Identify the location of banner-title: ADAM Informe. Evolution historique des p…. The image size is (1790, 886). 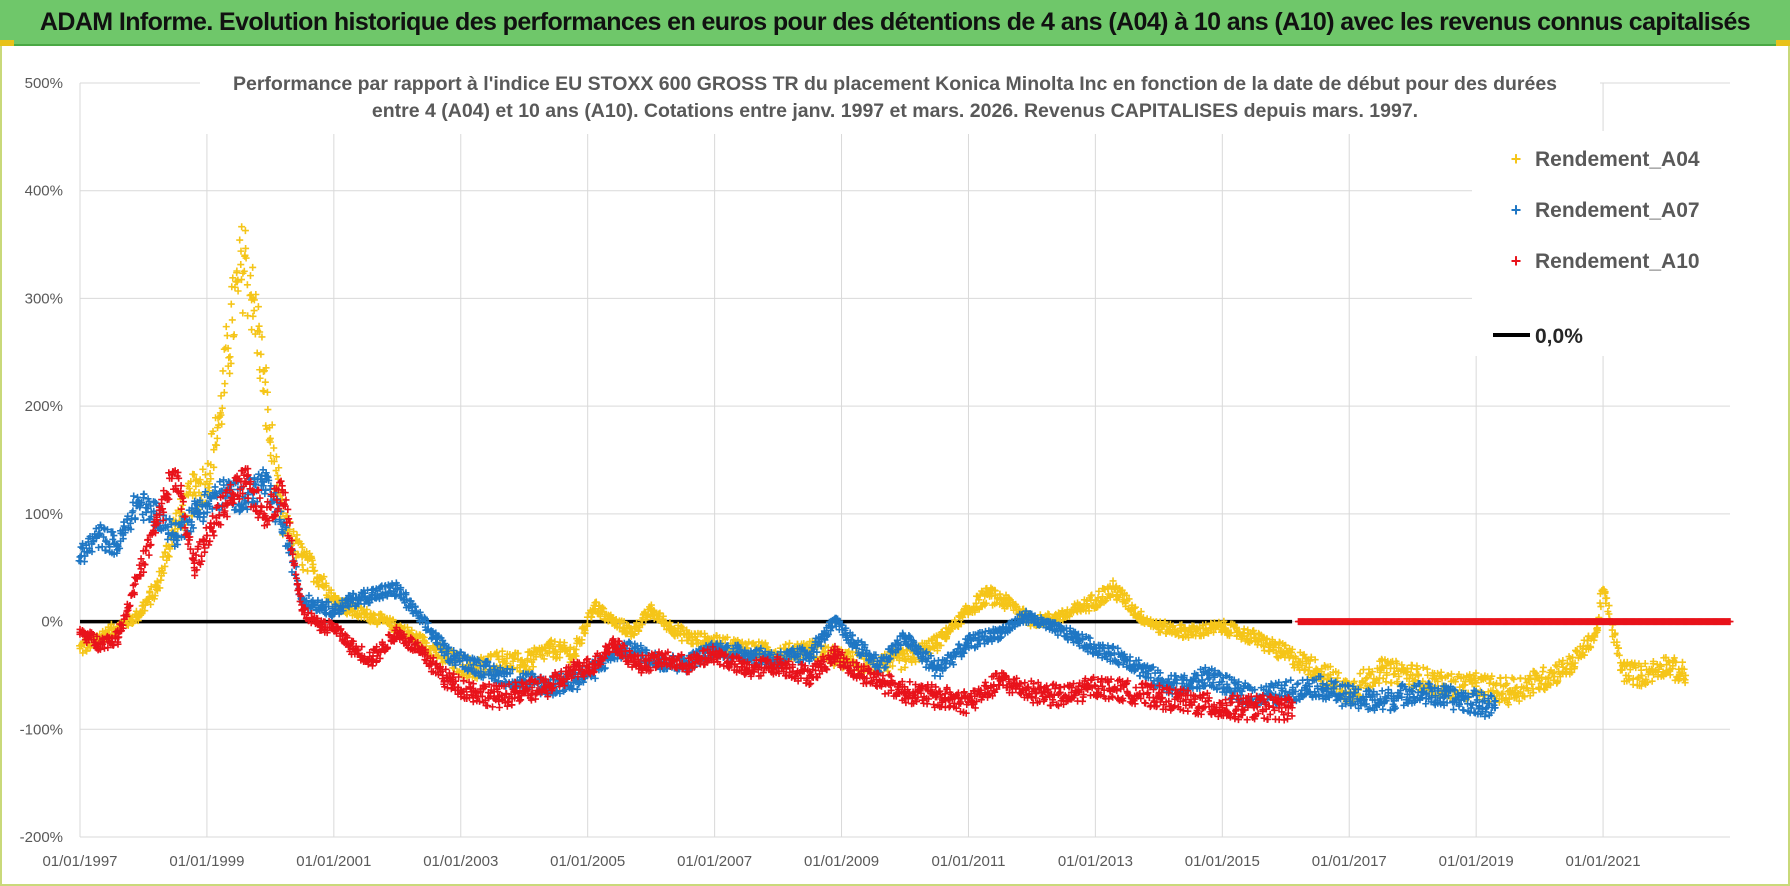
(895, 21).